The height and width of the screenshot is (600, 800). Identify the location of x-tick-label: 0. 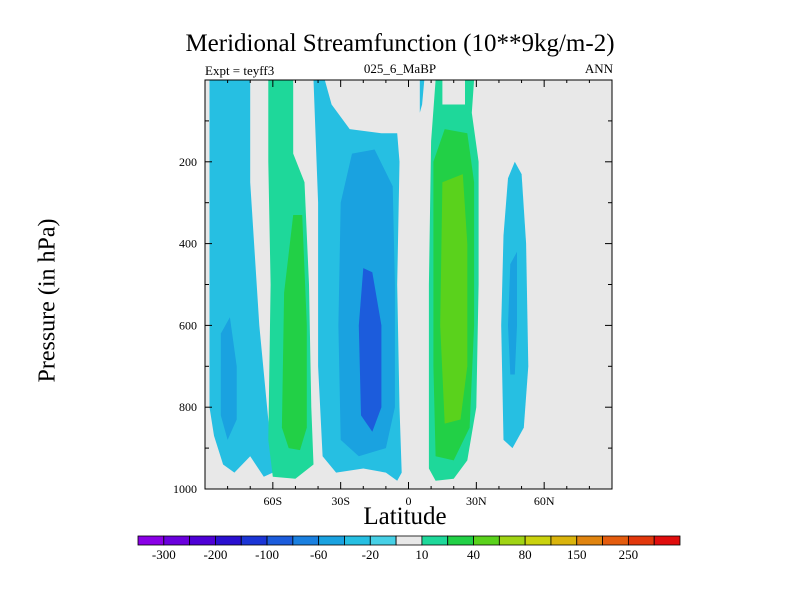
(409, 501).